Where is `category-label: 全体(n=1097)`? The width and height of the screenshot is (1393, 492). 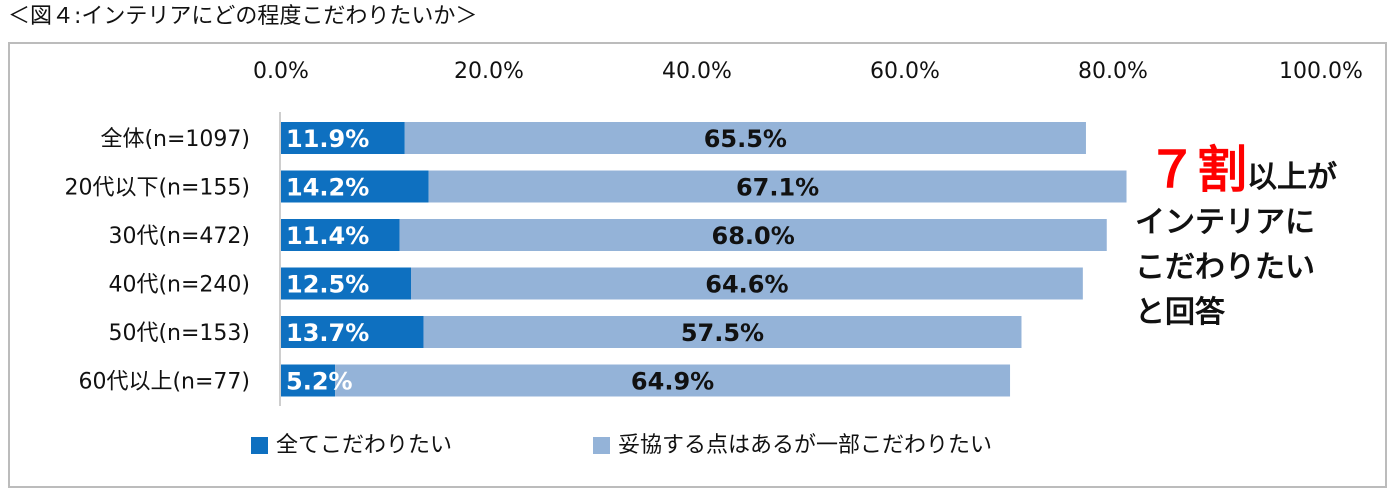 category-label: 全体(n=1097) is located at coordinates (175, 139).